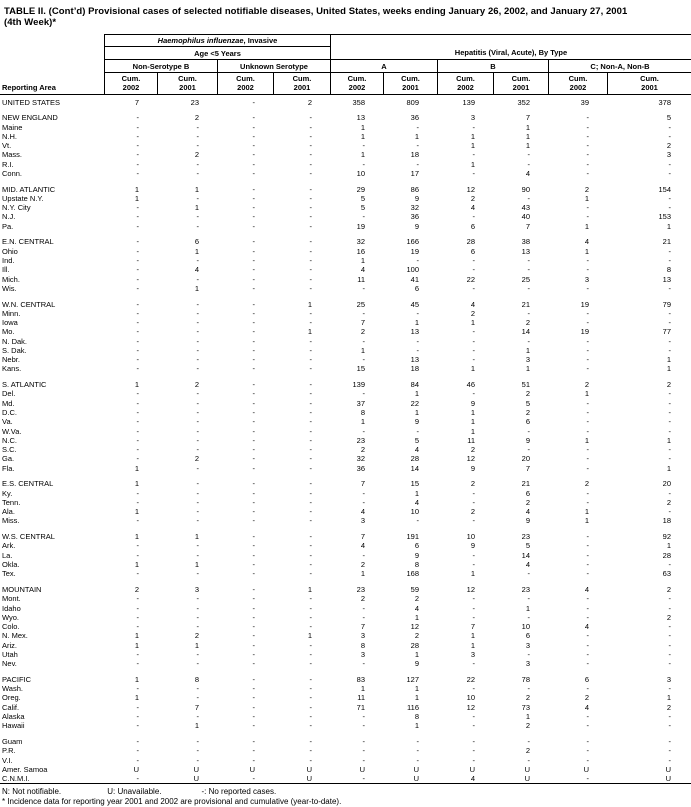  What do you see at coordinates (362, 645) in the screenshot?
I see `data-cell: 8` at bounding box center [362, 645].